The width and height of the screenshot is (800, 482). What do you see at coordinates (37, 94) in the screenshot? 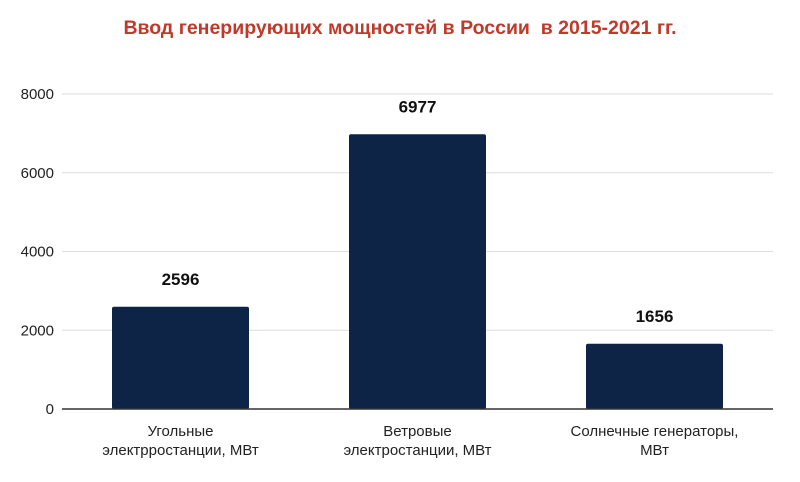
I see `y-tick-label: 8000` at bounding box center [37, 94].